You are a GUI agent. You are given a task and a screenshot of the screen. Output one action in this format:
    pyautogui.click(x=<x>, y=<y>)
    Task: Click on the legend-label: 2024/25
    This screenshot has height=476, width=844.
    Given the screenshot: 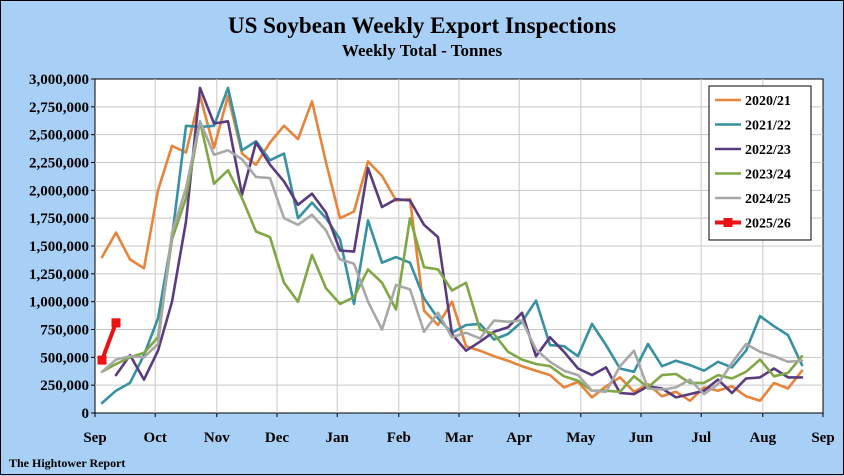 What is the action you would take?
    pyautogui.click(x=768, y=199)
    